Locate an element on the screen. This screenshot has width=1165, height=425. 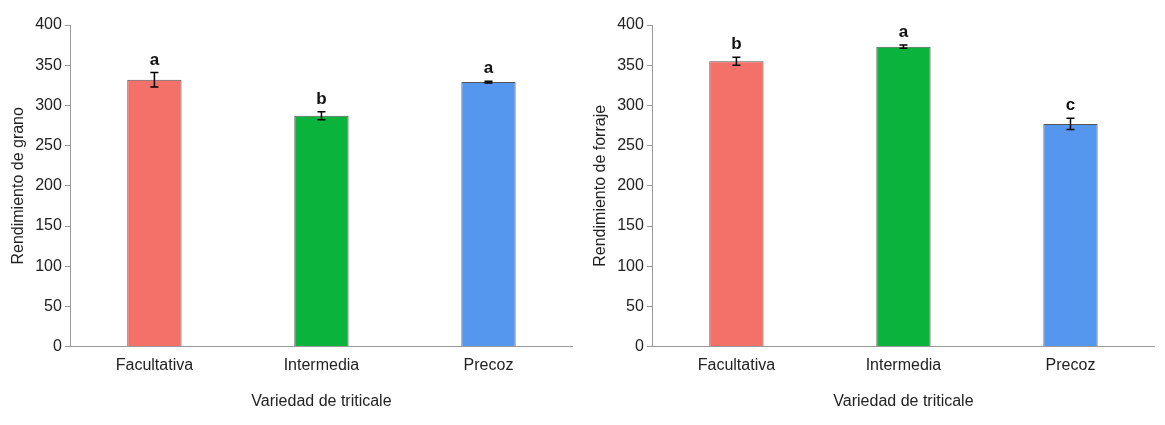
y-axis-title: Rendimiento de forraje is located at coordinates (600, 185).